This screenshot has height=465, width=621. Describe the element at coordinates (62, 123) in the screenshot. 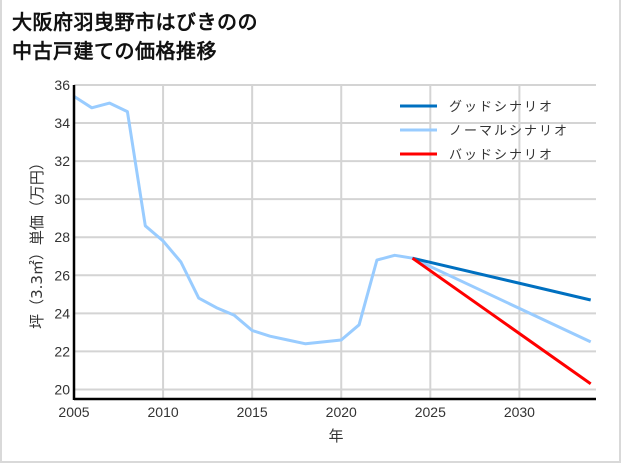

I see `y-tick-label: 34` at that location.